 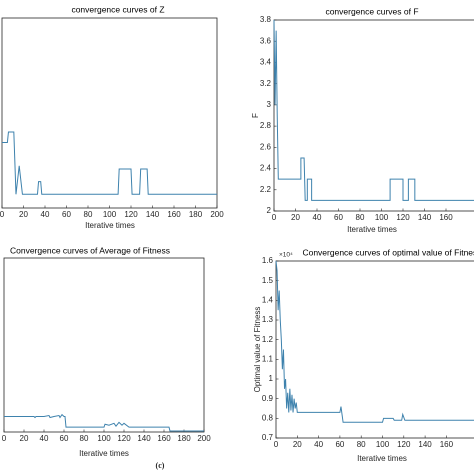 What do you see at coordinates (268, 280) in the screenshot?
I see `y-tick-label: 1.5` at bounding box center [268, 280].